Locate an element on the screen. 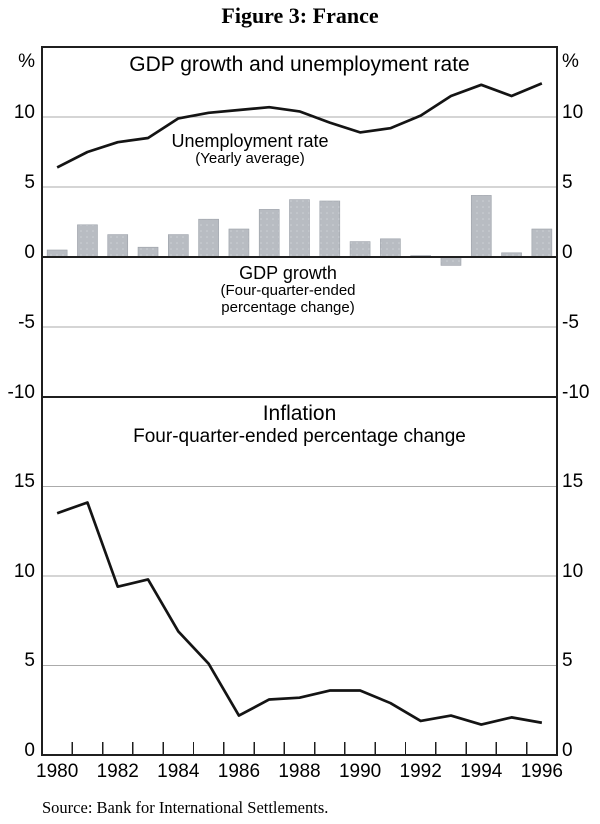  x-axis-year-label: 1996 is located at coordinates (541, 771).